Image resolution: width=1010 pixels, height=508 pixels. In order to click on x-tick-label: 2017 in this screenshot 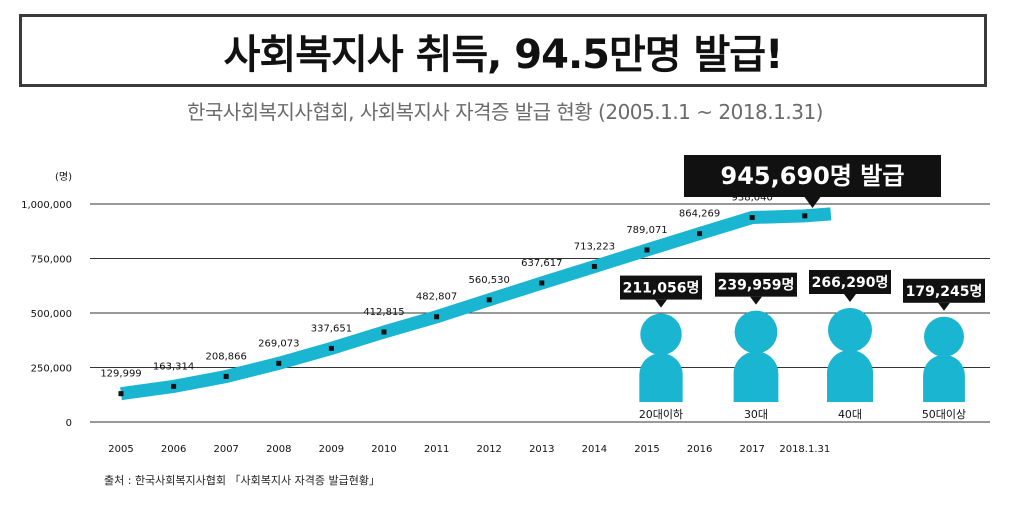, I will do `click(751, 449)`.